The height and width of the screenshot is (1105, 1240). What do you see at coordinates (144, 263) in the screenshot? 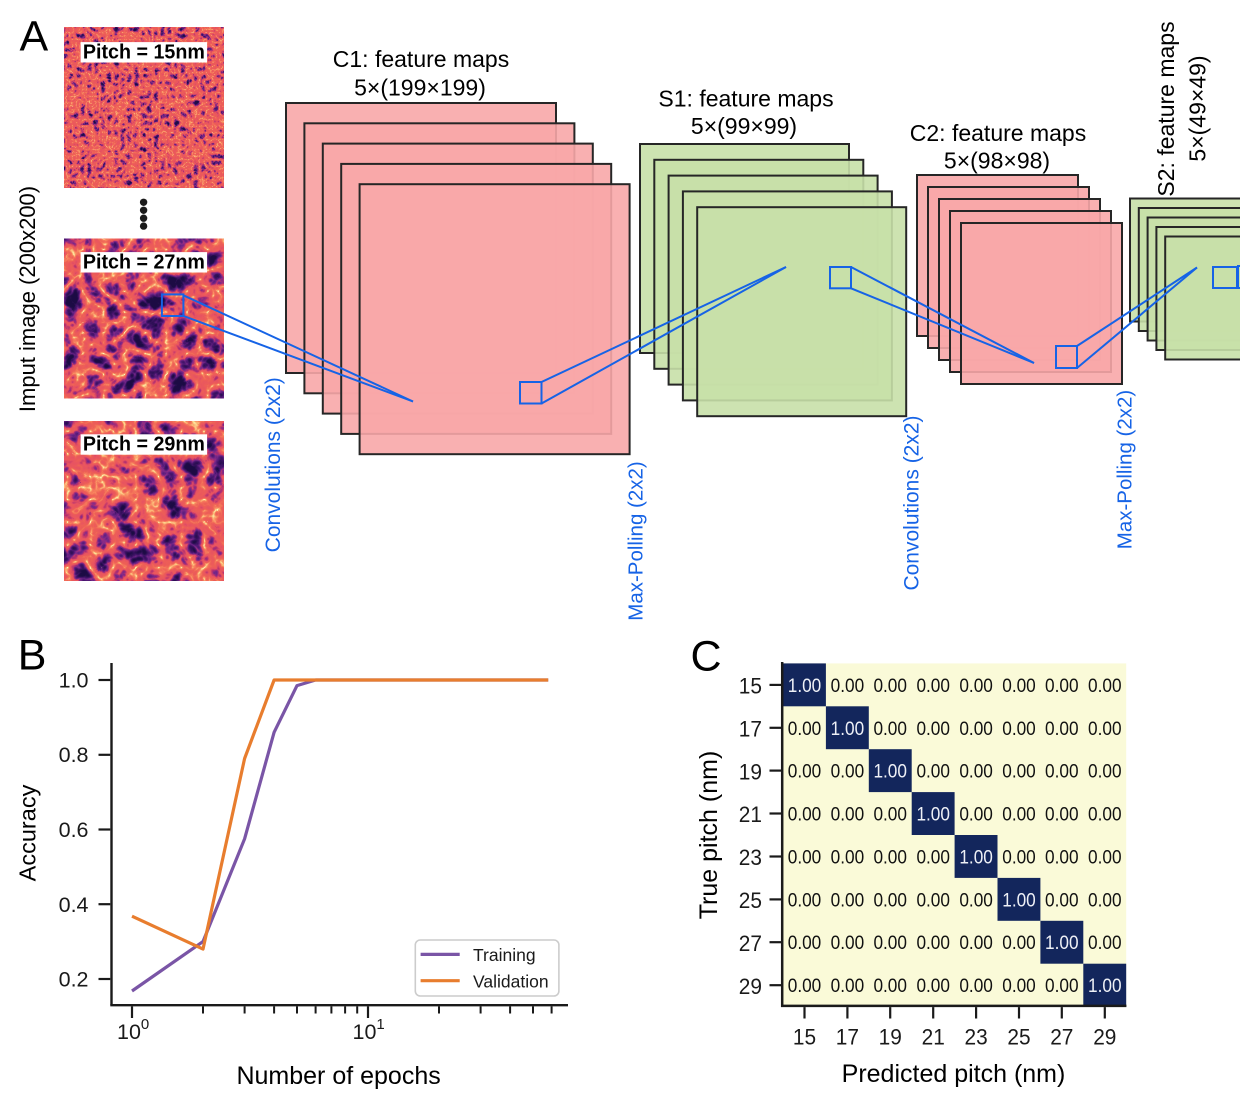
I see `svg-text: Pitch = 27nm` at bounding box center [144, 263].